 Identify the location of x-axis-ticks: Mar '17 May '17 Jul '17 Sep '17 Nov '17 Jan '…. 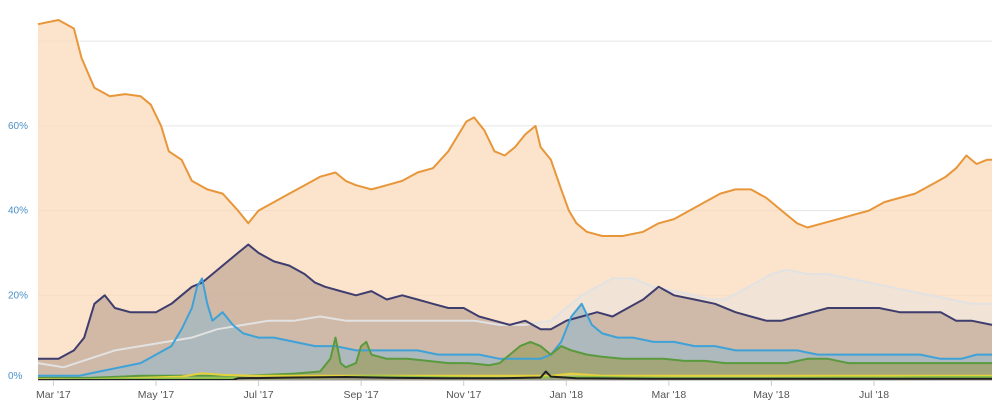
(462, 390).